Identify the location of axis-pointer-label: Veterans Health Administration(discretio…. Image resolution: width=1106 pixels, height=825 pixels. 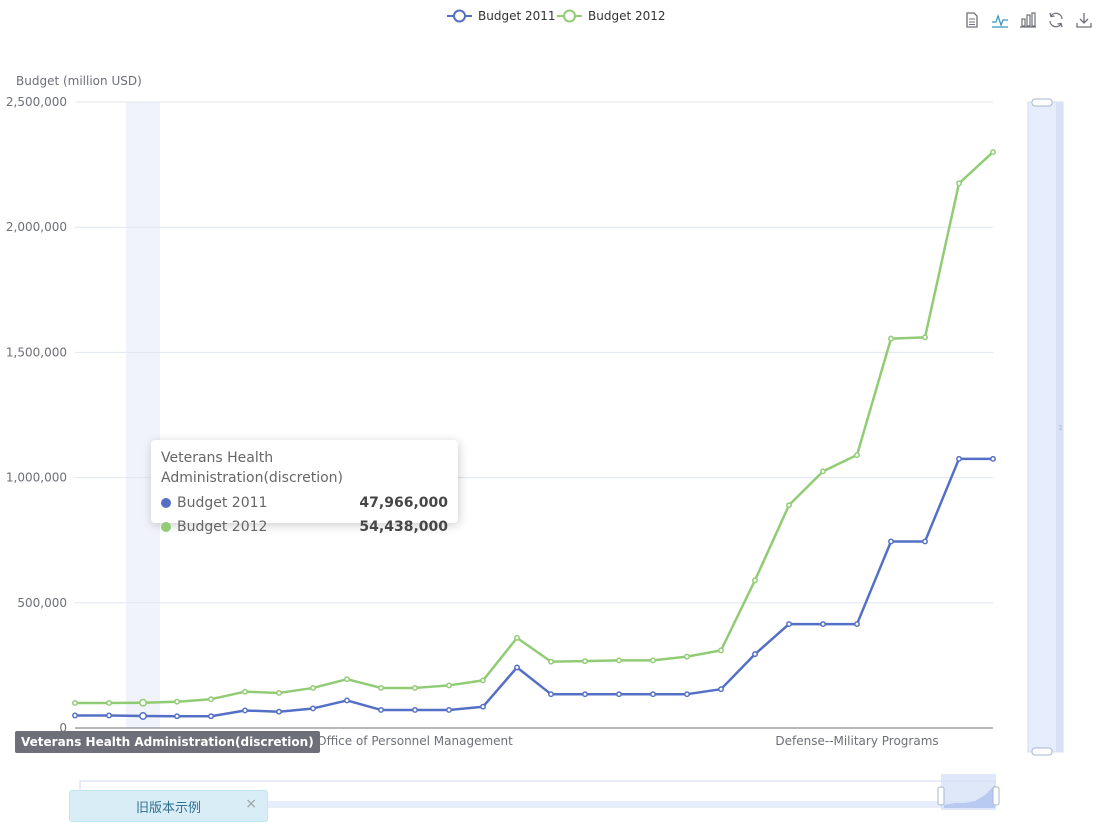
(167, 742).